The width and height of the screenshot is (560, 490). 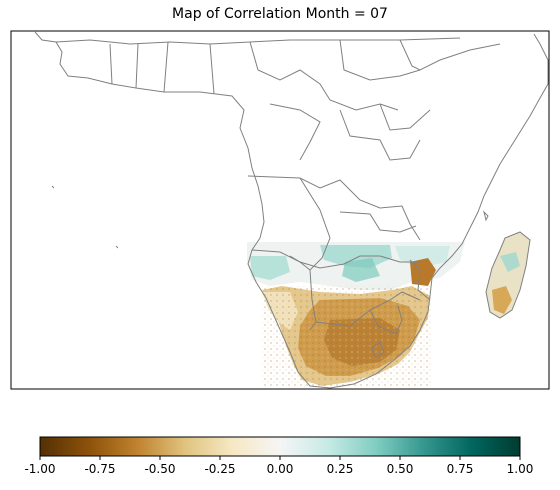 I want to click on colorbar-tick-label: 1.00, so click(x=520, y=469).